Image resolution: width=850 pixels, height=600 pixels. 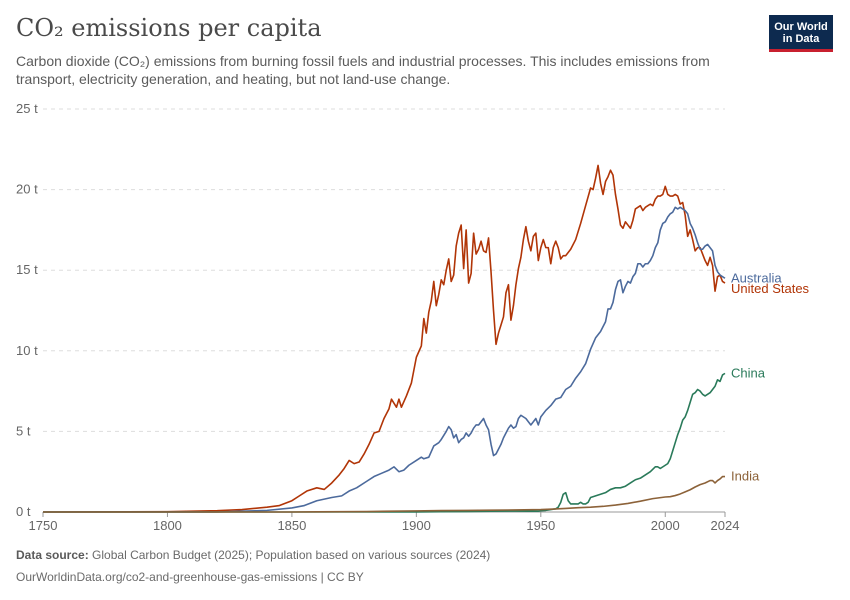 I want to click on x-tick-label: 1800, so click(x=167, y=525).